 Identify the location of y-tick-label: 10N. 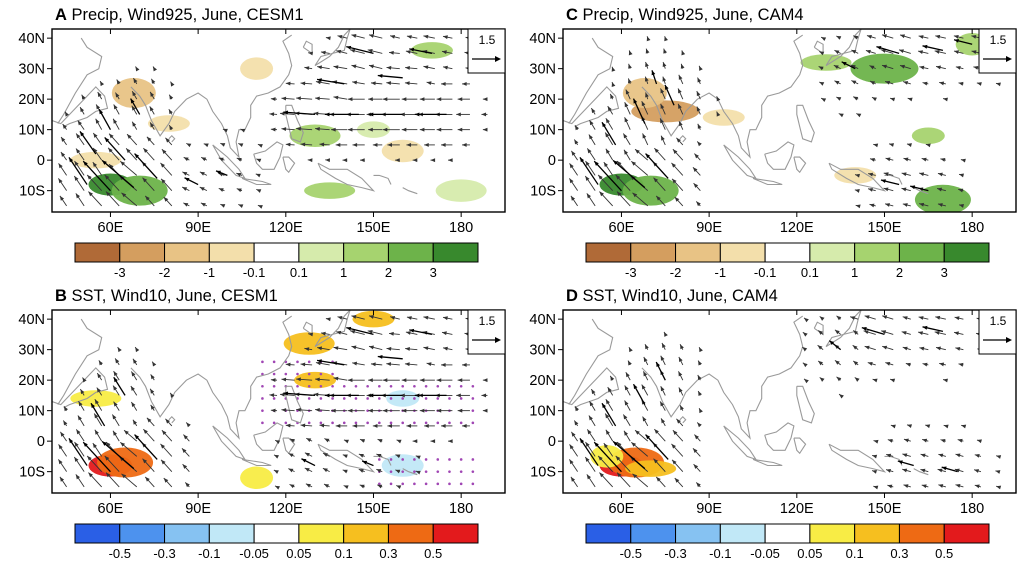
(542, 412).